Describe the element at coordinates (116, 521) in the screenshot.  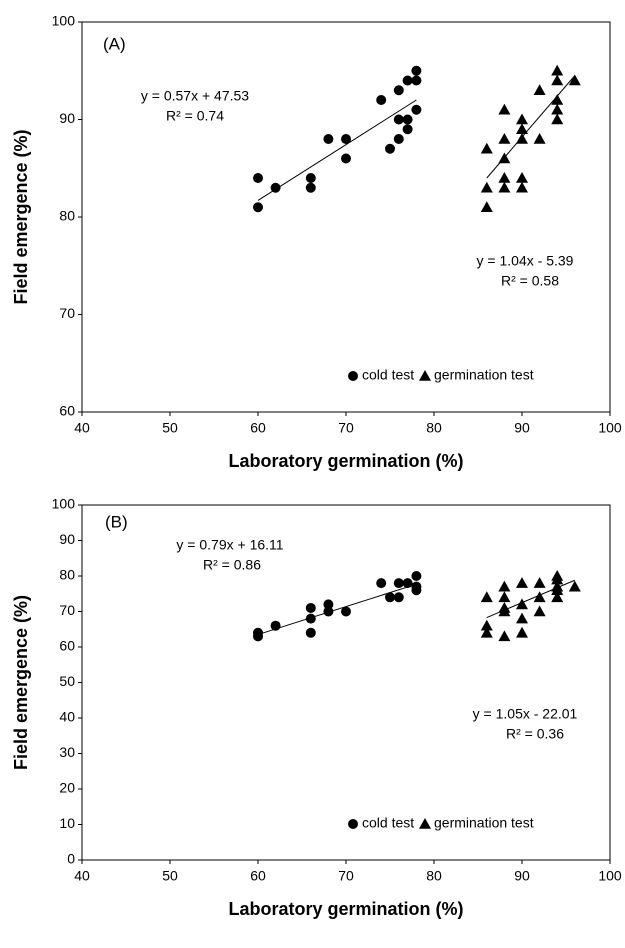
I see `annotation: (B)` at that location.